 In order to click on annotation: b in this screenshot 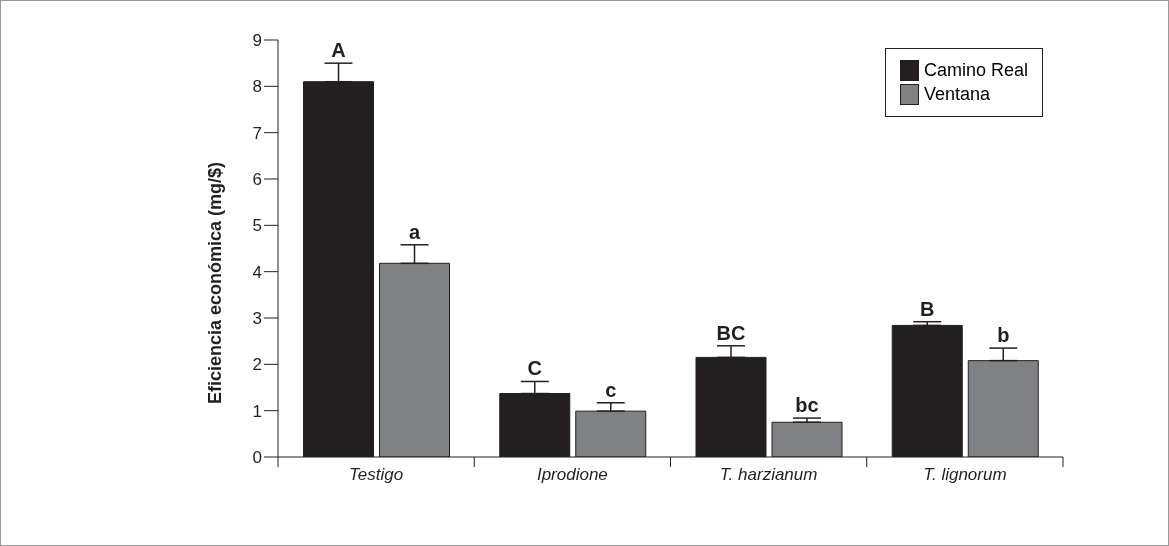, I will do `click(1003, 335)`.